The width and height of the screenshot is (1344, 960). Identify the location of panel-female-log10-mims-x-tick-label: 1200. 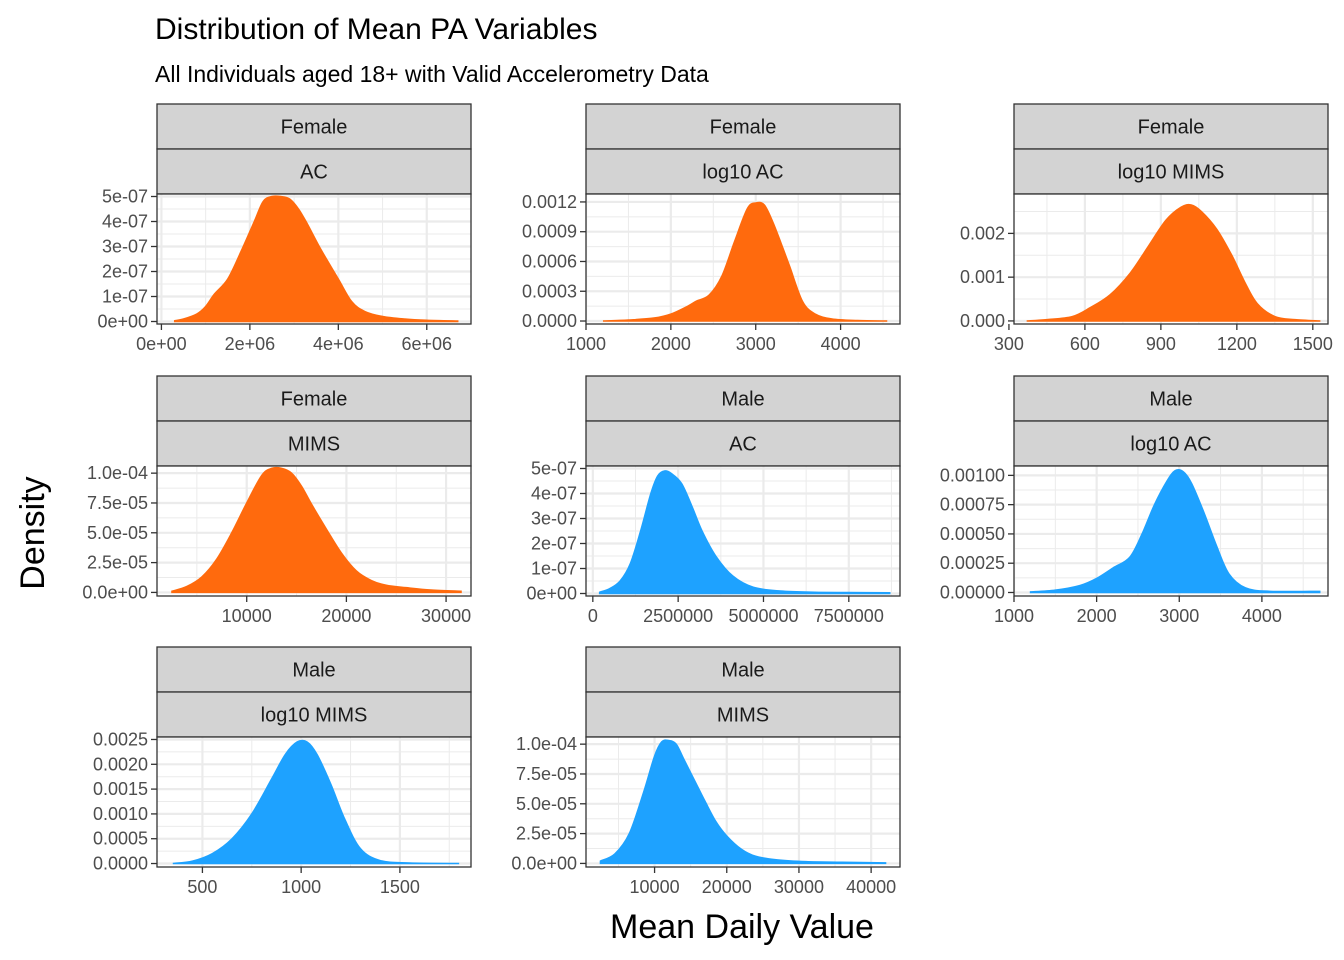
(1237, 344).